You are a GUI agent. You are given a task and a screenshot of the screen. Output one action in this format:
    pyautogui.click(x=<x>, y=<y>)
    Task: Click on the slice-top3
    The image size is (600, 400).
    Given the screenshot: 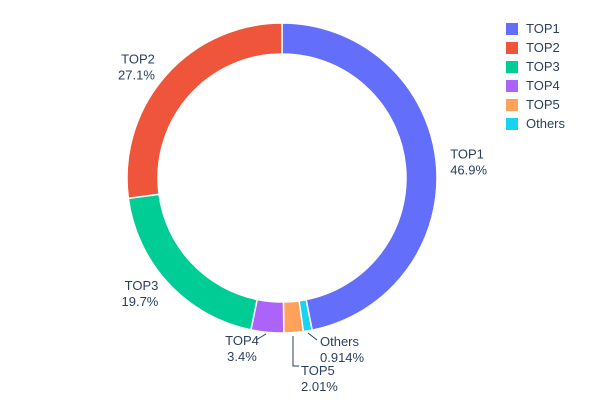 What is the action you would take?
    pyautogui.click(x=193, y=262)
    